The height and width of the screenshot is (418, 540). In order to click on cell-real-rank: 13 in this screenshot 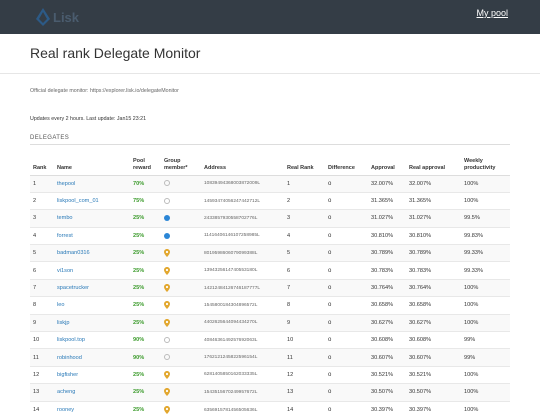, I will do `click(304, 392)`.